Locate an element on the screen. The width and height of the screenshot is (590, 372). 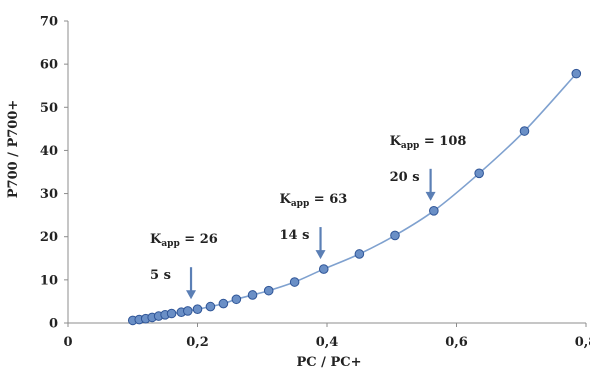
x-axis-title: PC / PC+ is located at coordinates (329, 362).